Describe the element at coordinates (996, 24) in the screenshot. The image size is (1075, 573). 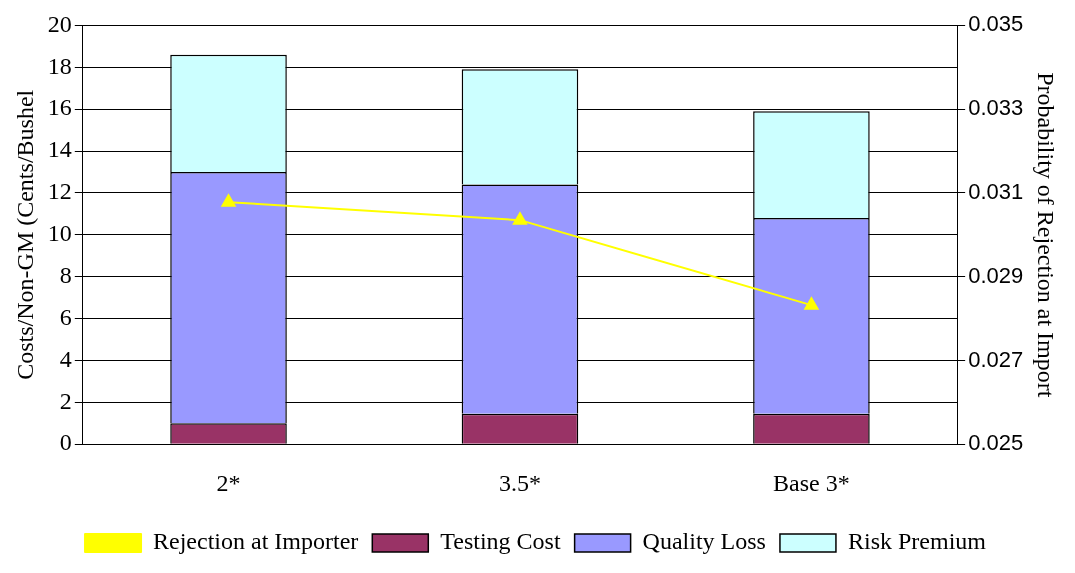
I see `y2-tick-label: 0.035` at that location.